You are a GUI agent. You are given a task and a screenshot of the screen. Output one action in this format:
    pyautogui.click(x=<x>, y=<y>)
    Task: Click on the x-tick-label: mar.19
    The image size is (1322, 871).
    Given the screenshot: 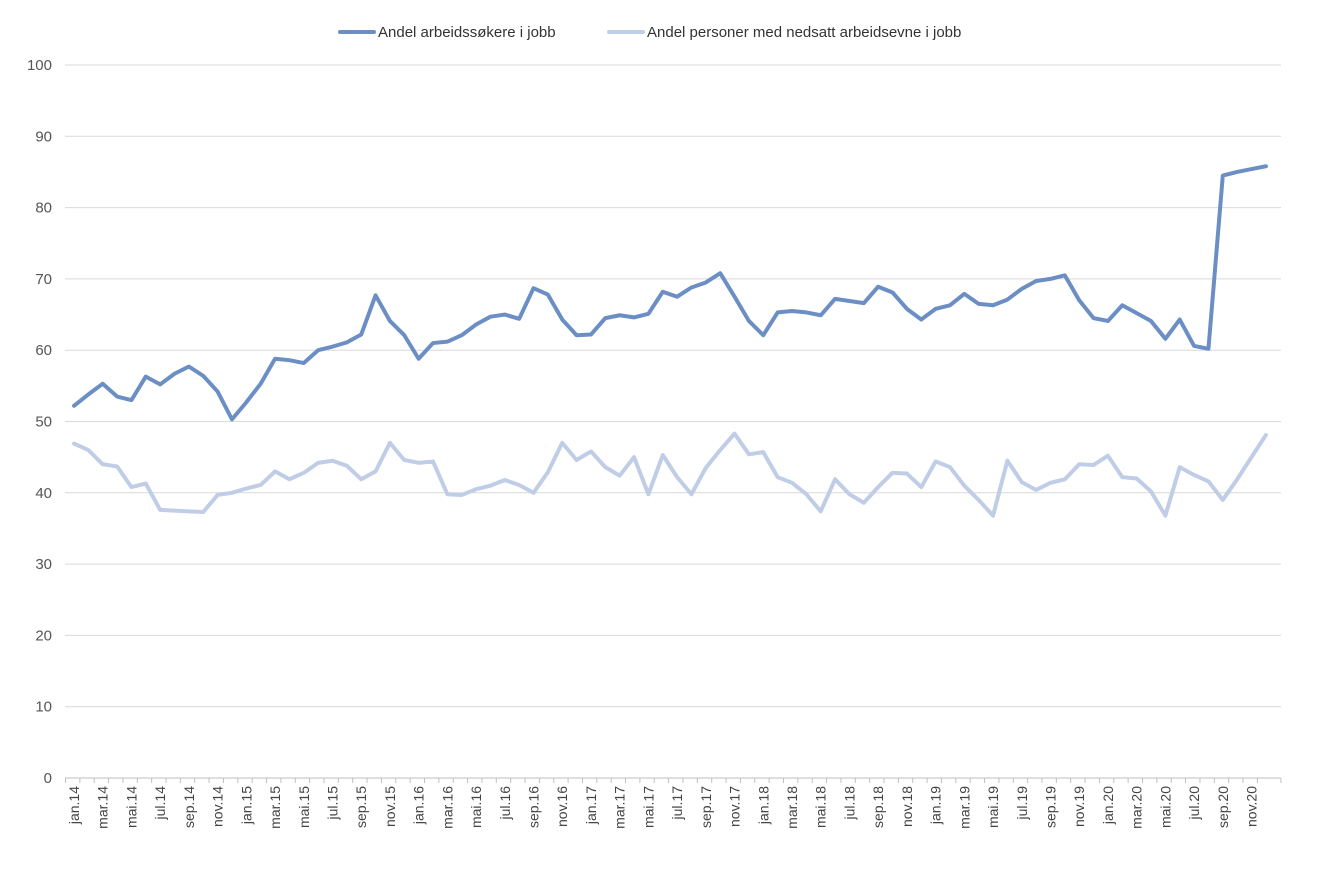 What is the action you would take?
    pyautogui.click(x=964, y=807)
    